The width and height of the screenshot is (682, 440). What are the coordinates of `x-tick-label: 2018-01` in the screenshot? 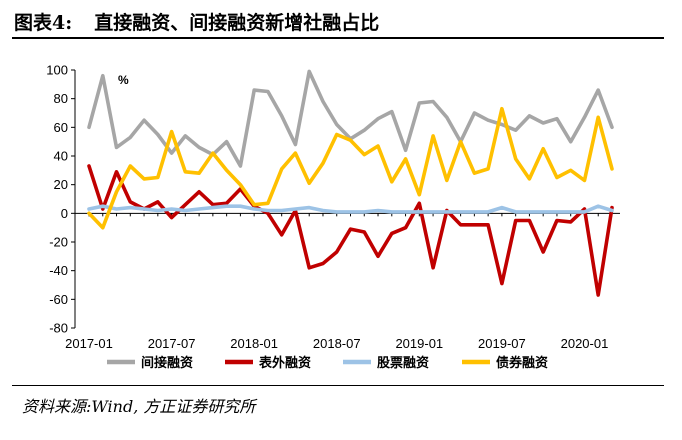 It's located at (254, 343).